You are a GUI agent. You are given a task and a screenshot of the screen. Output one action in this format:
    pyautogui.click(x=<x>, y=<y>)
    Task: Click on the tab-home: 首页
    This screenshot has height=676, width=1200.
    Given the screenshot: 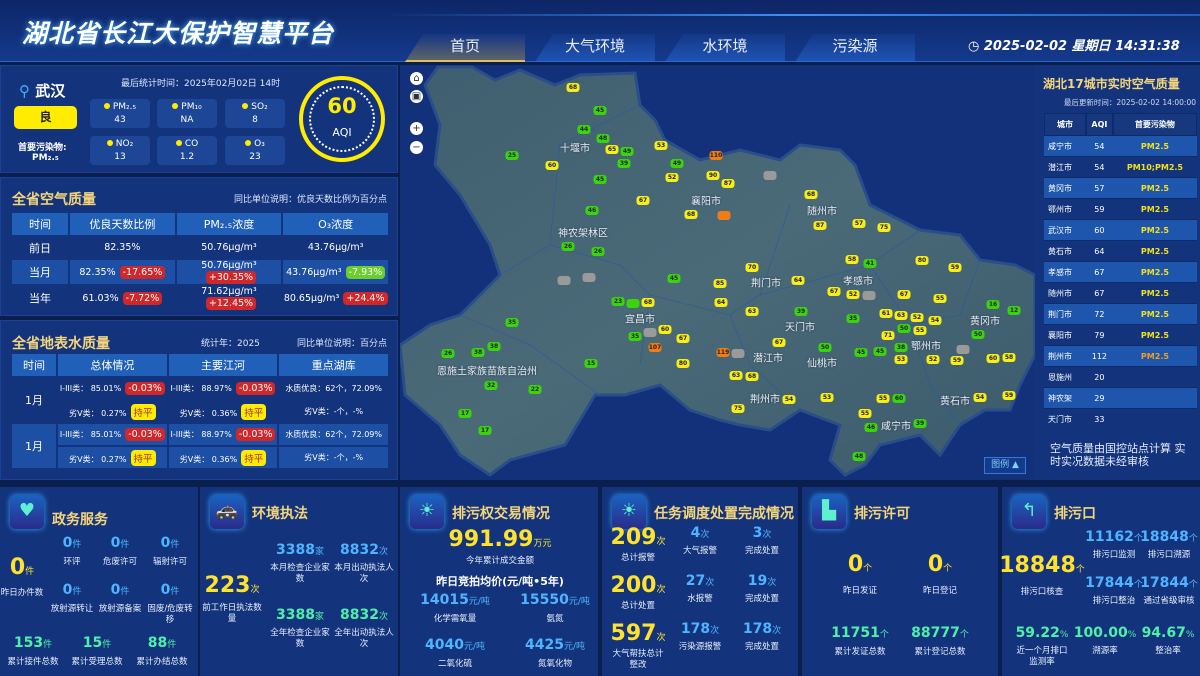 What is the action you would take?
    pyautogui.click(x=465, y=48)
    